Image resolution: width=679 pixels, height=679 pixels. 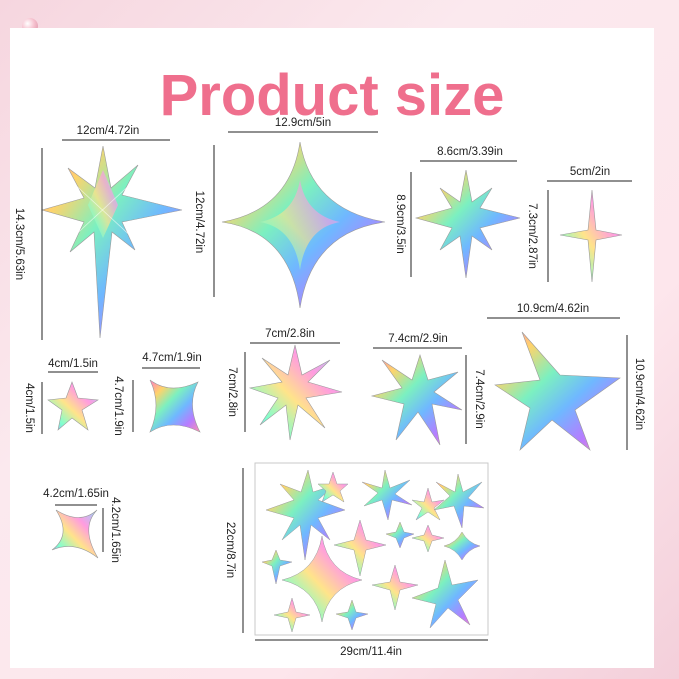 What do you see at coordinates (371, 652) in the screenshot?
I see `sheet-width-label: 29cm/11.4in` at bounding box center [371, 652].